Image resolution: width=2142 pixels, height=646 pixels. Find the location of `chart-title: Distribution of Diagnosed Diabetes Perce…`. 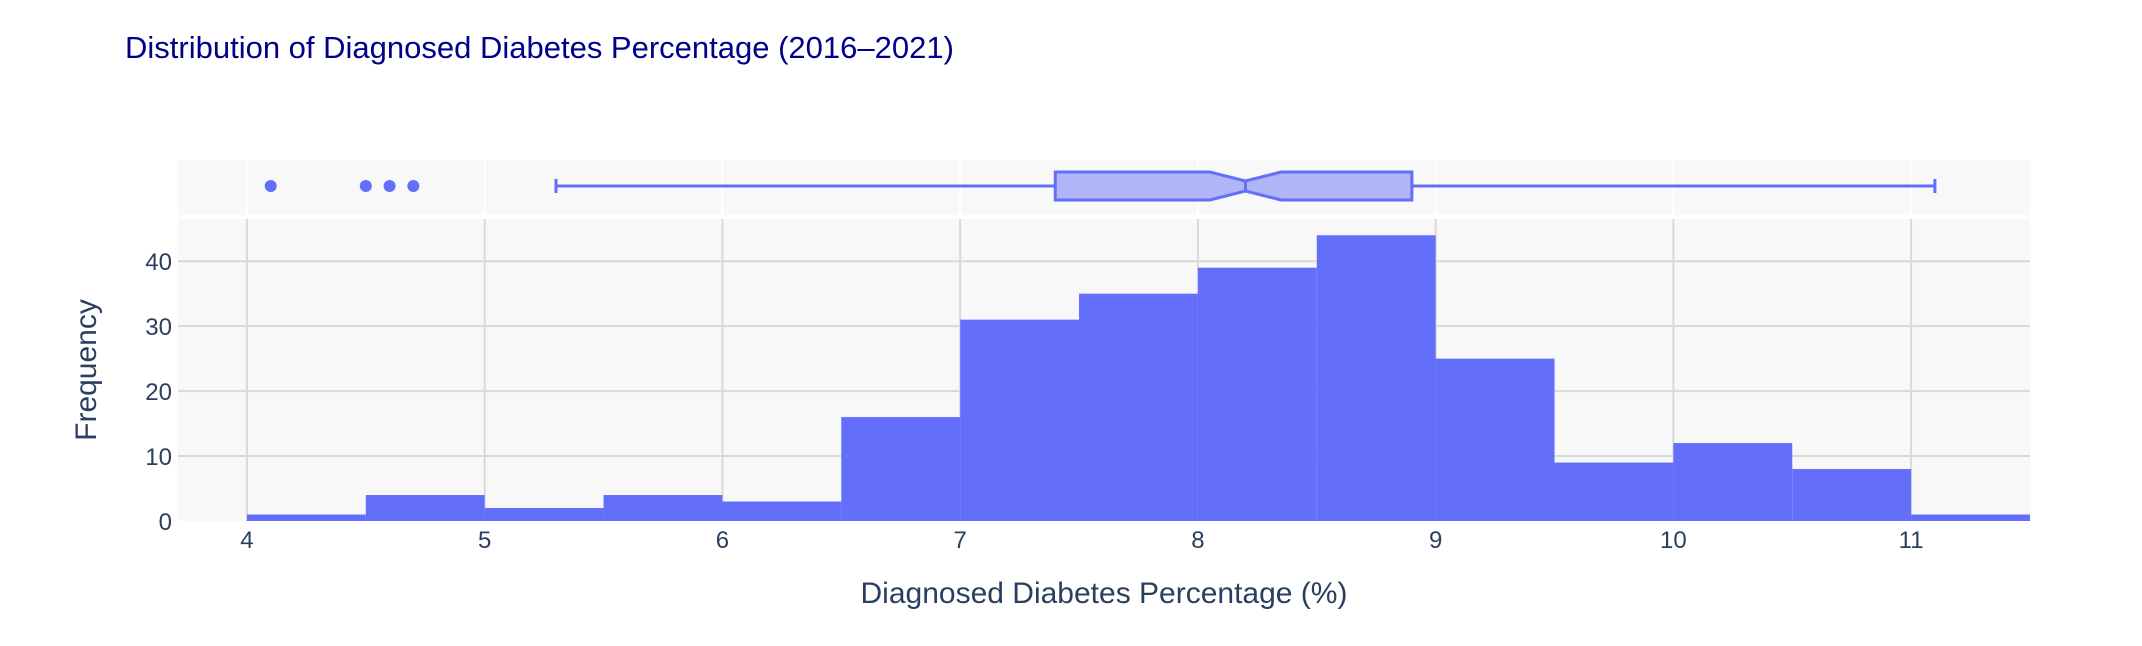

chart-title: Distribution of Diagnosed Diabetes Perce… is located at coordinates (539, 47).